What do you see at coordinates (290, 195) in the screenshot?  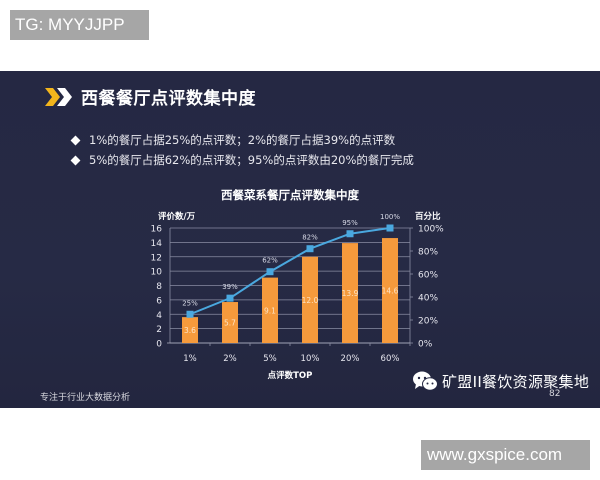 I see `chart-title: 西餐菜系餐厅点评数集中度` at bounding box center [290, 195].